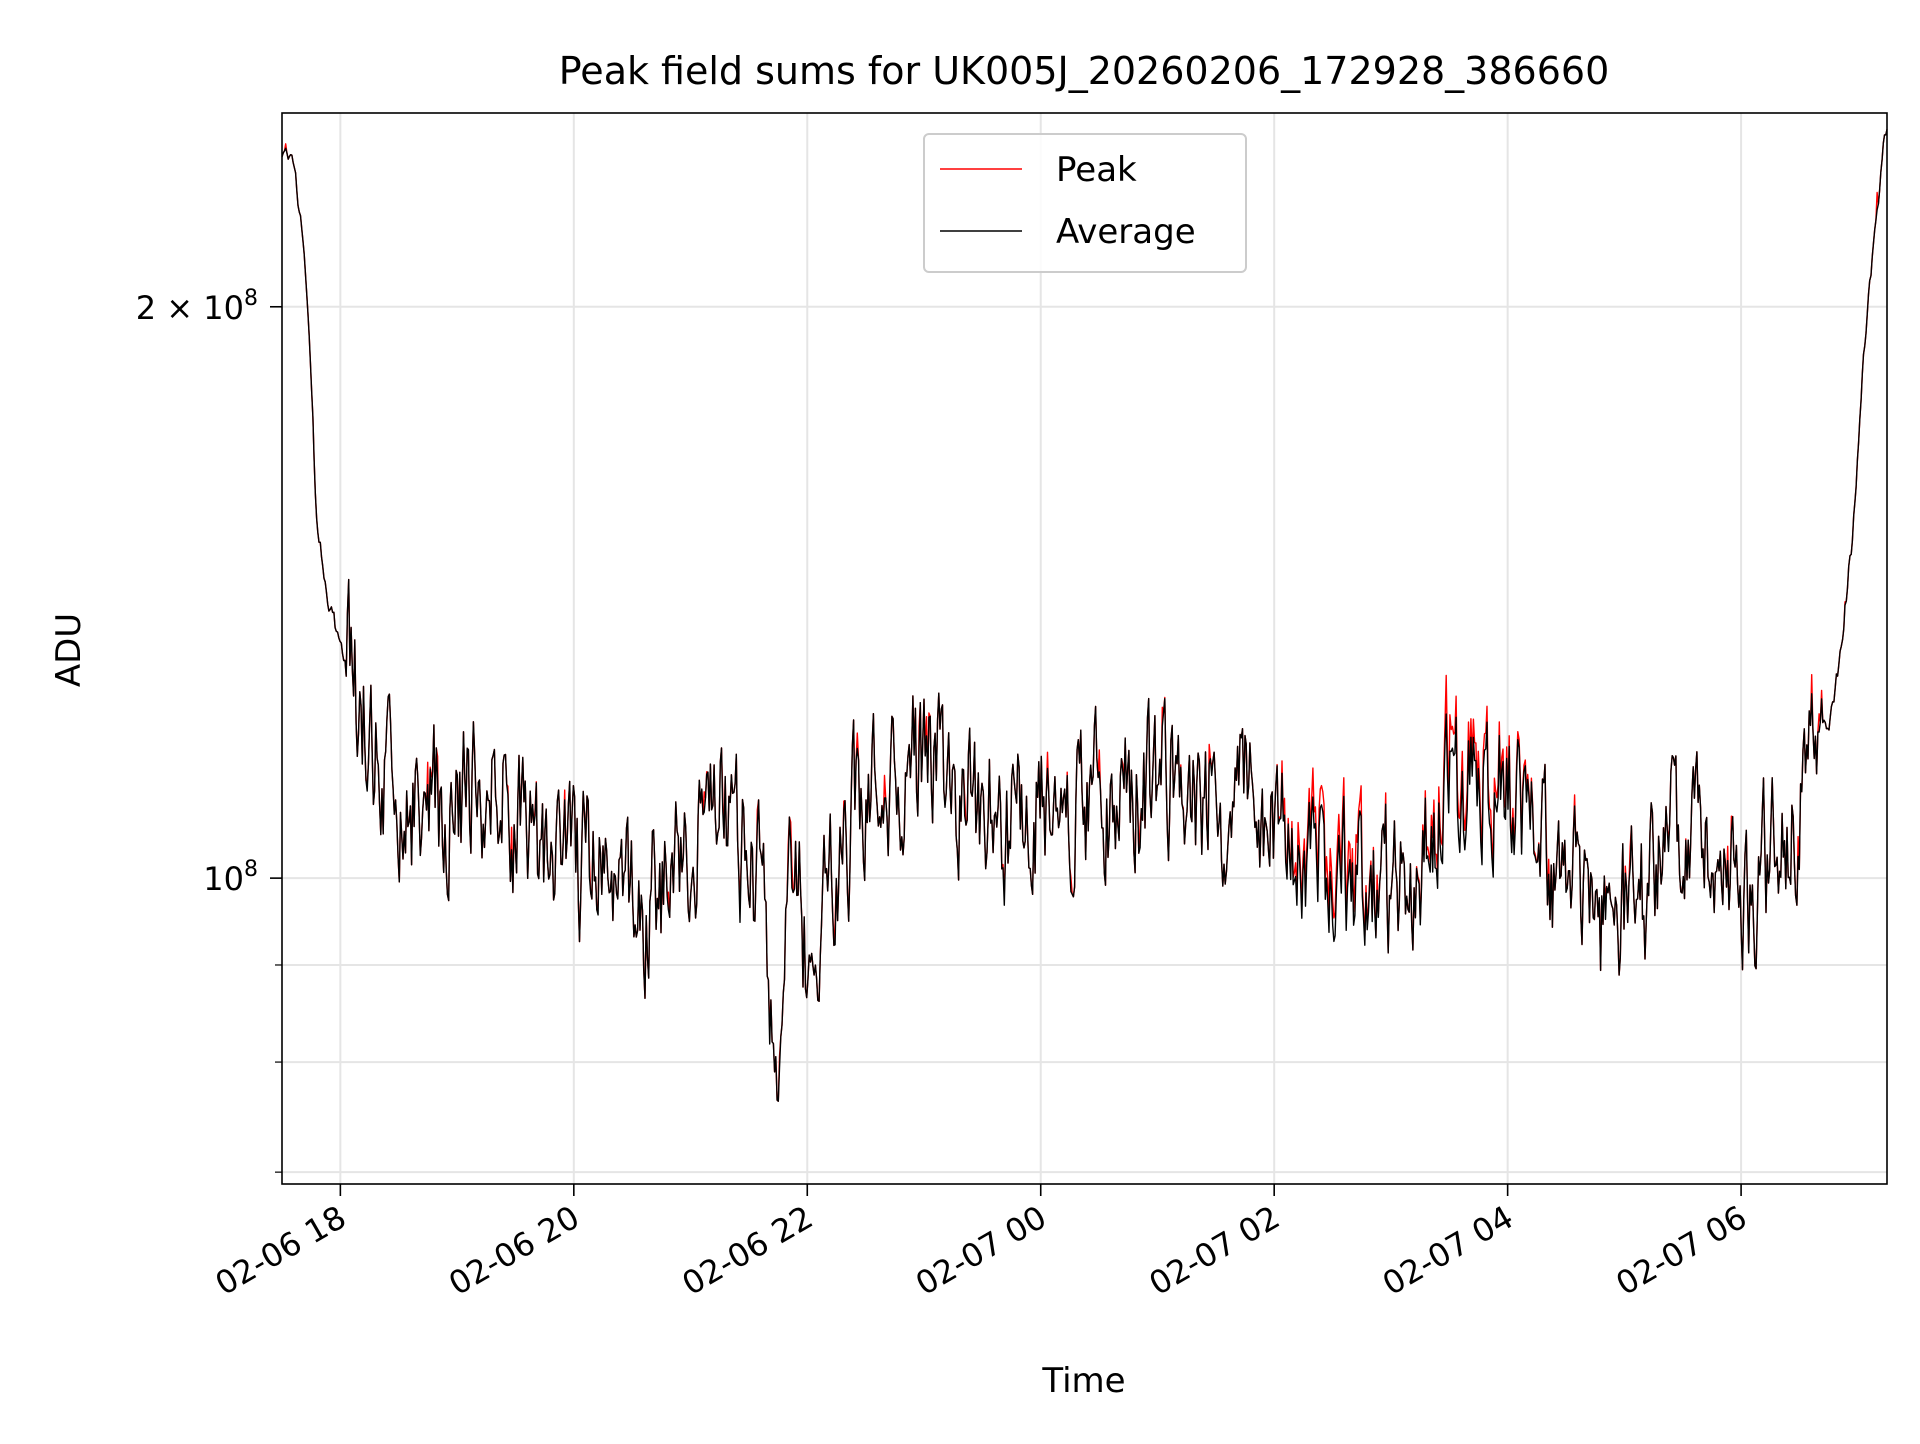  Describe the element at coordinates (190, 308) in the screenshot. I see `y-tick-label-base: 2 × 10` at that location.